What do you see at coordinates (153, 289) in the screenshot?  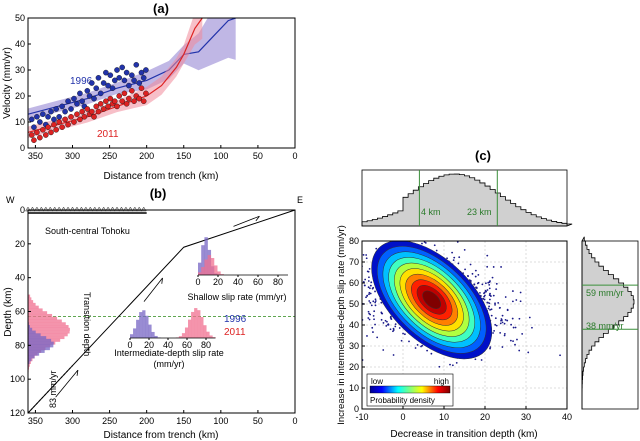 I see `intermediate-arrow` at bounding box center [153, 289].